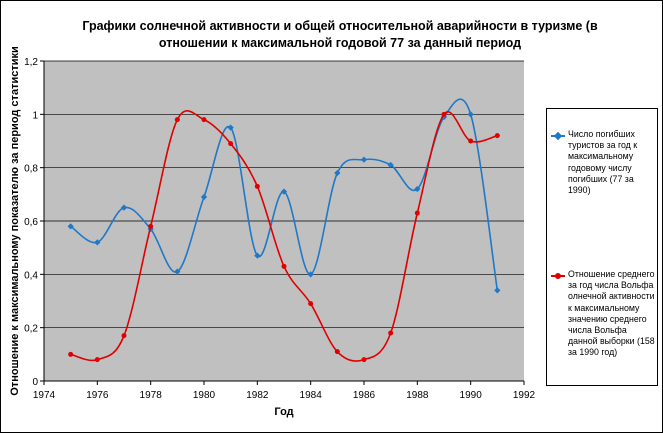 The width and height of the screenshot is (663, 433). What do you see at coordinates (364, 395) in the screenshot?
I see `x-tick-label: 1986` at bounding box center [364, 395].